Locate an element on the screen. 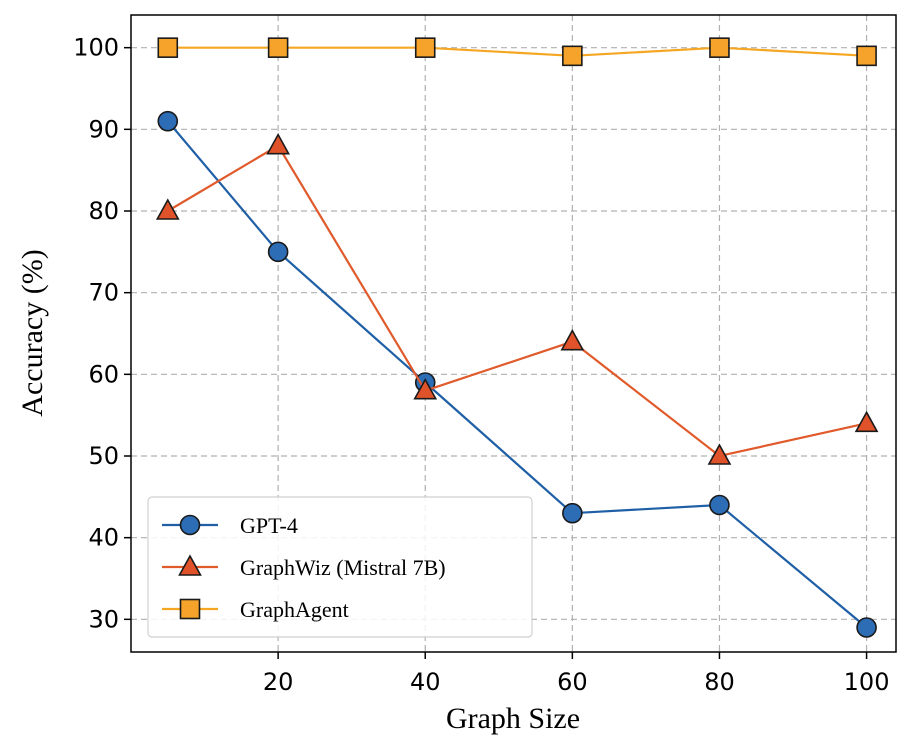 The width and height of the screenshot is (913, 755). x-tick-label: 100 is located at coordinates (867, 682).